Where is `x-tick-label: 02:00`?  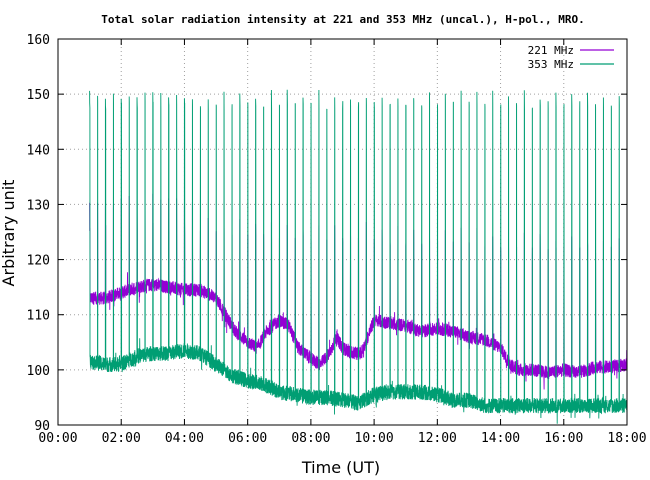 x-tick-label: 02:00 is located at coordinates (121, 438).